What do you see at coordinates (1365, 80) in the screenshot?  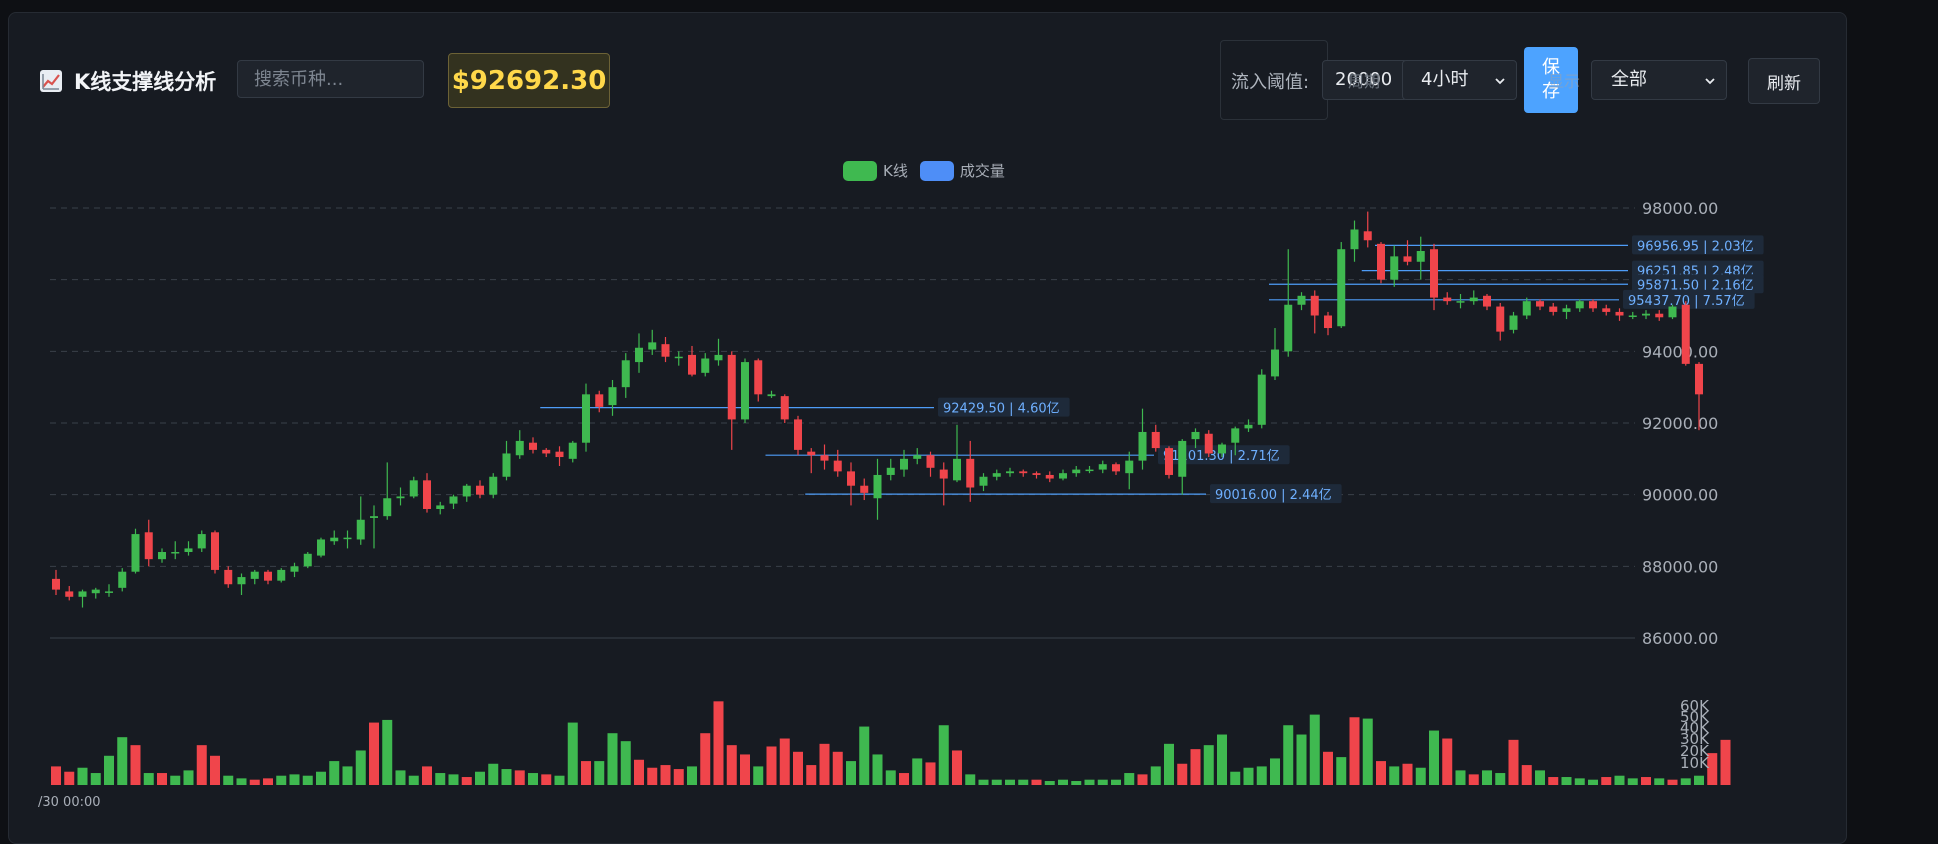 I see `threshold-input: 20000` at bounding box center [1365, 80].